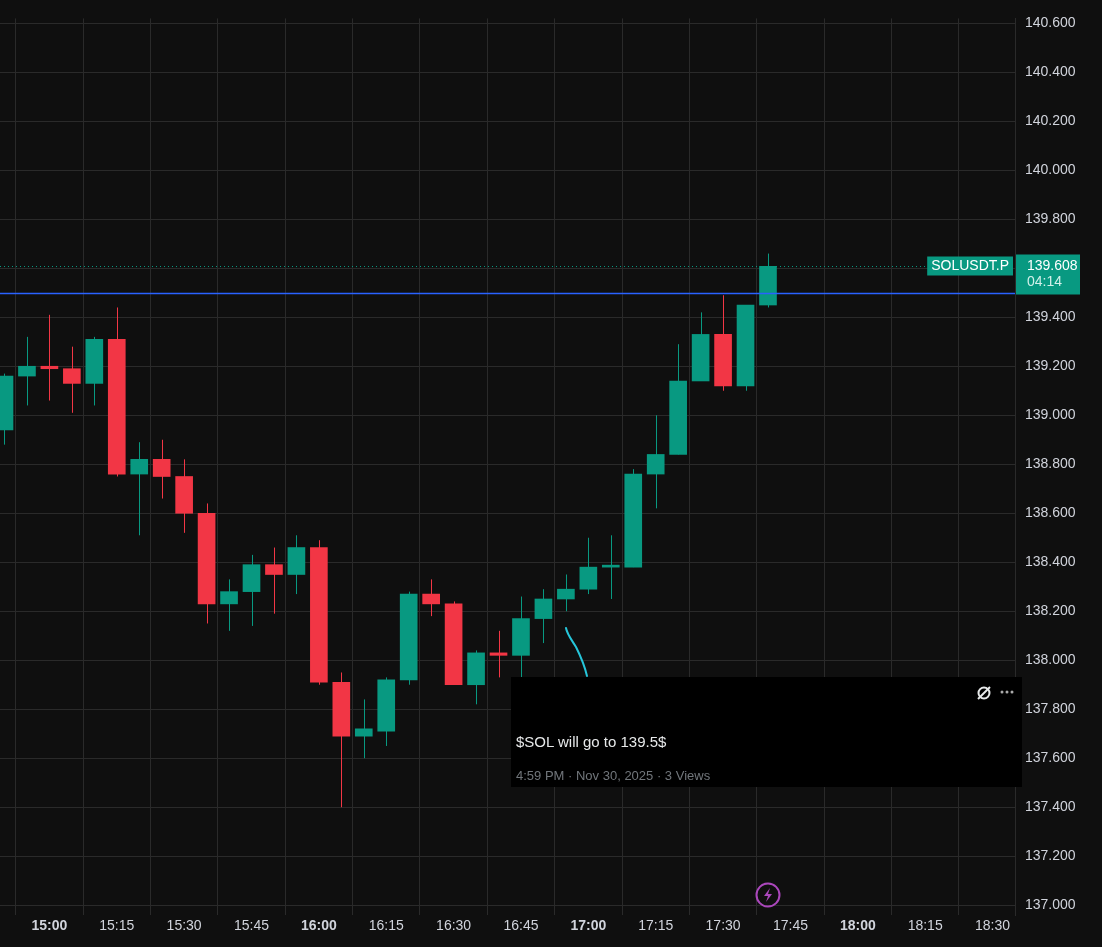 The image size is (1102, 947). What do you see at coordinates (1050, 414) in the screenshot?
I see `y-tick-label: 139.000` at bounding box center [1050, 414].